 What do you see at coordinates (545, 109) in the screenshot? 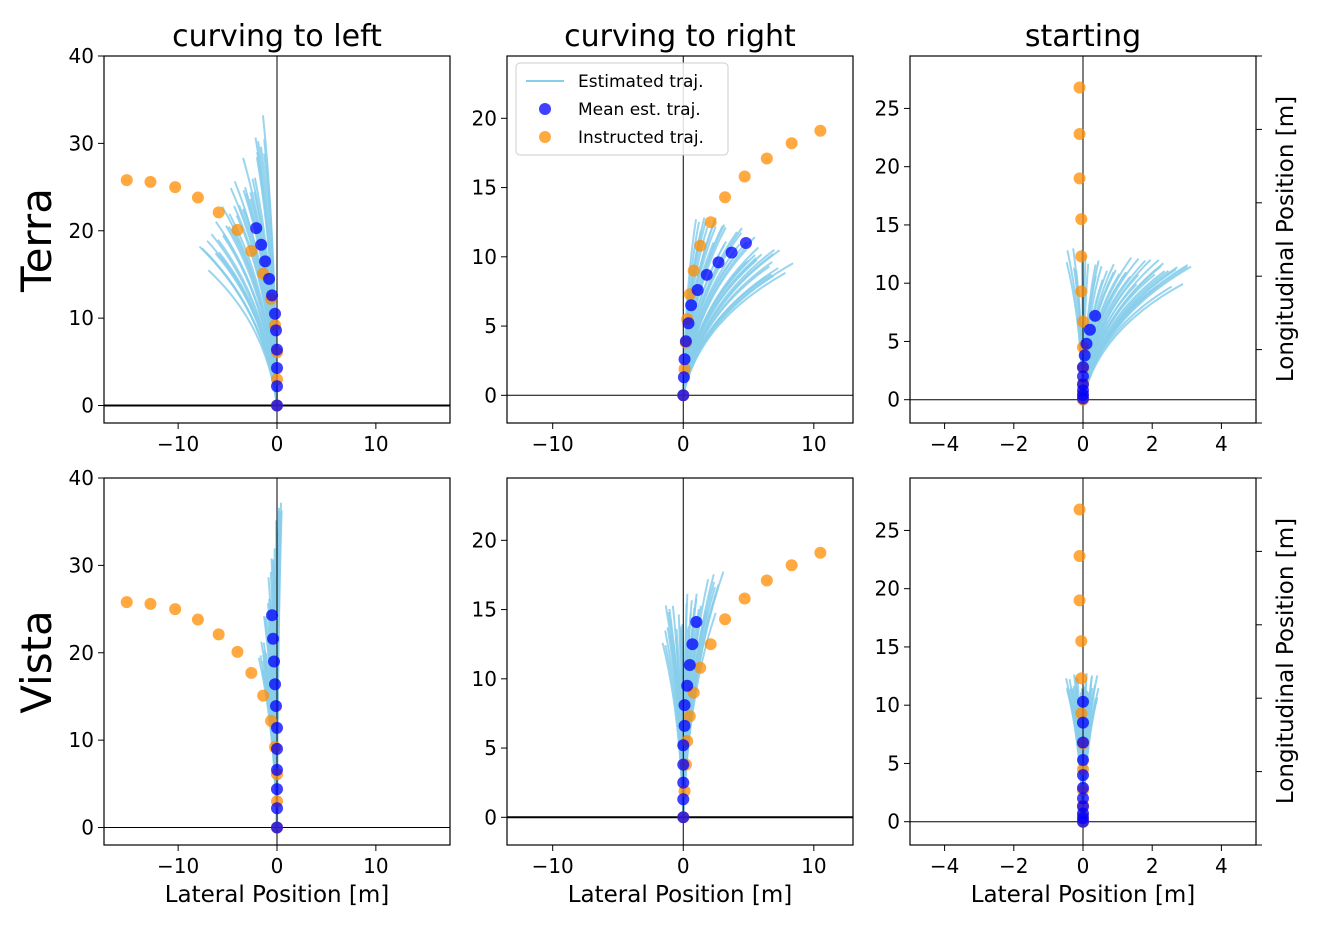
I see `legend-mean-swatch` at bounding box center [545, 109].